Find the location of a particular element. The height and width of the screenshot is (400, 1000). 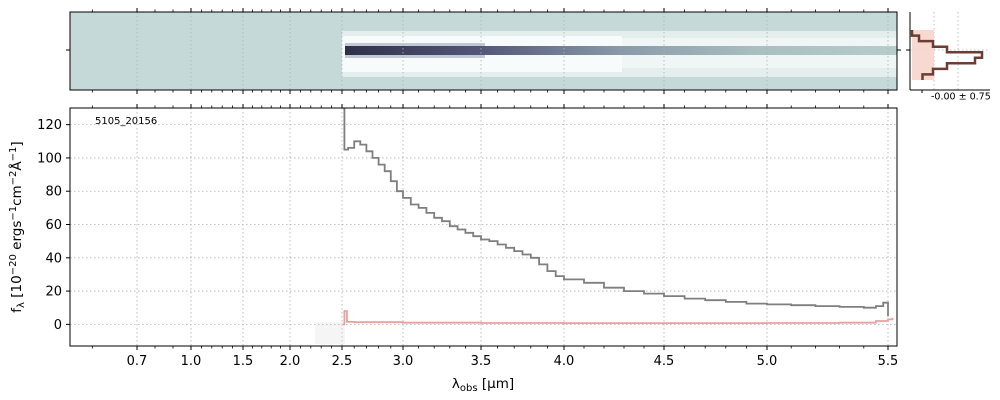

x-tick-label: 2.5 is located at coordinates (342, 361).